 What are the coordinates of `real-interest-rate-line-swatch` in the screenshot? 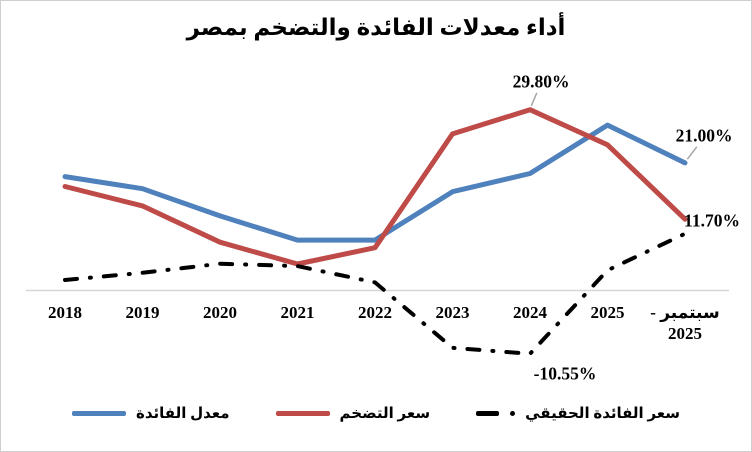 It's located at (496, 413).